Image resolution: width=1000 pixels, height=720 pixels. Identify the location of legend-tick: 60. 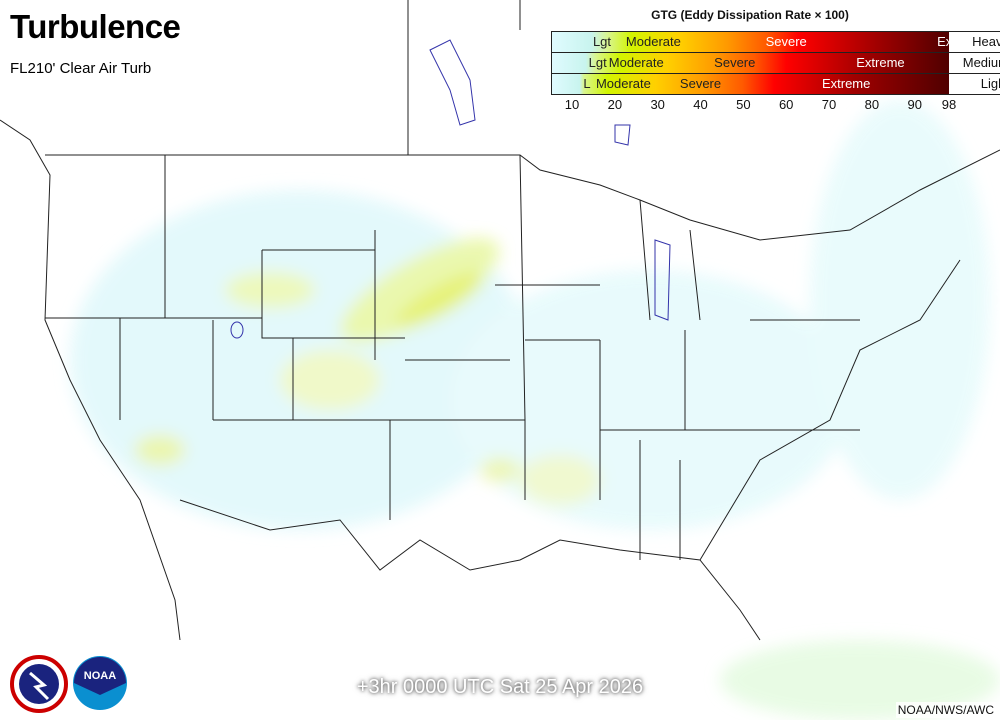
(786, 104).